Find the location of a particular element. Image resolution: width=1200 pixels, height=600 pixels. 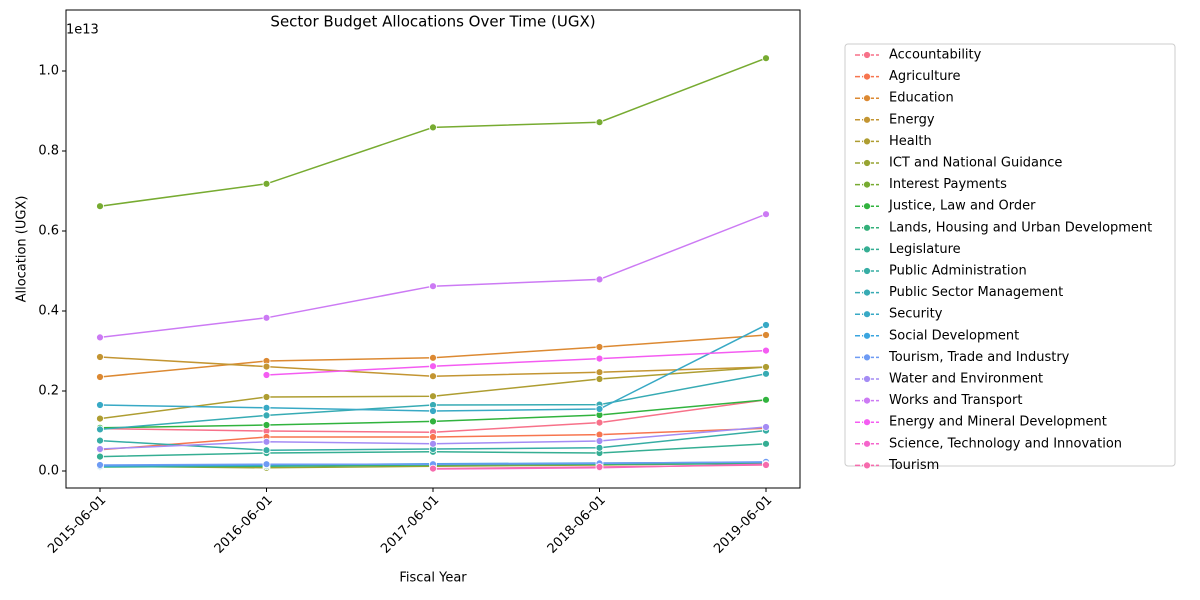

legend-label: Education is located at coordinates (921, 98).